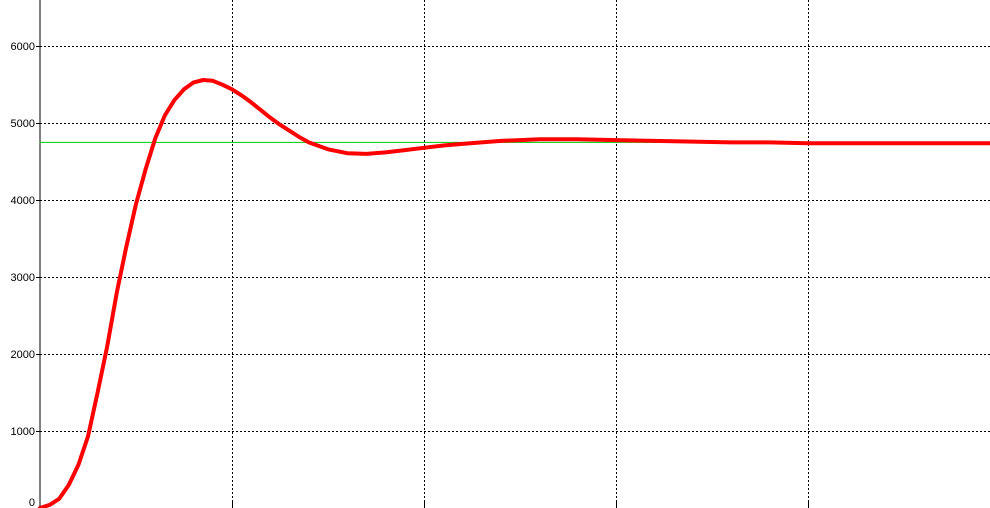  Describe the element at coordinates (23, 355) in the screenshot. I see `y-tick-label: 2000` at that location.